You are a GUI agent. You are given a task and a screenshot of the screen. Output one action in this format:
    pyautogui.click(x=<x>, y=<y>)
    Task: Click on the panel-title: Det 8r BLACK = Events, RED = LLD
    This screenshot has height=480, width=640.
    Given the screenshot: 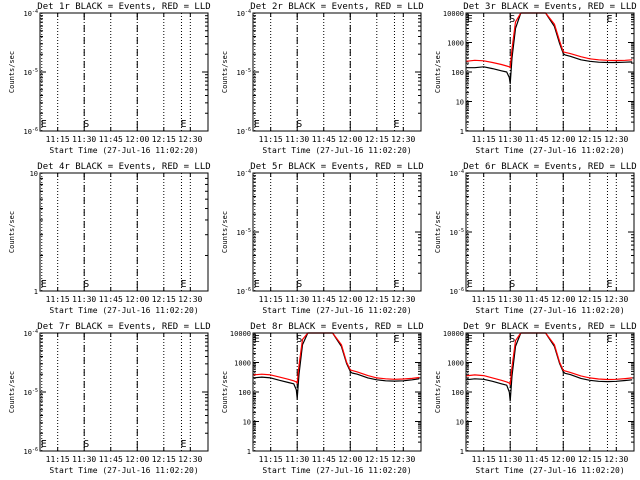 What is the action you would take?
    pyautogui.click(x=336, y=327)
    